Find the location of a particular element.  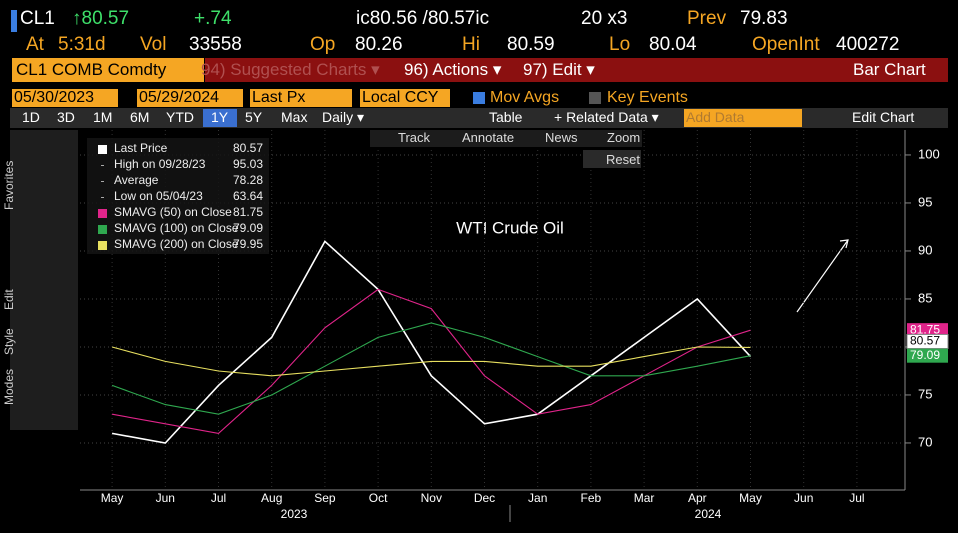

input-field: Local CCY is located at coordinates (400, 97).